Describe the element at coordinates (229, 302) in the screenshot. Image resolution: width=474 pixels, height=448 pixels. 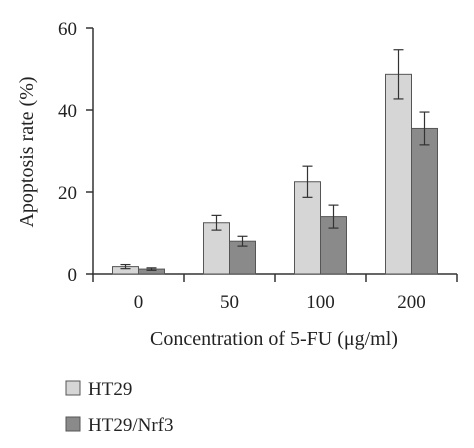
I see `x-tick-label: 50` at that location.